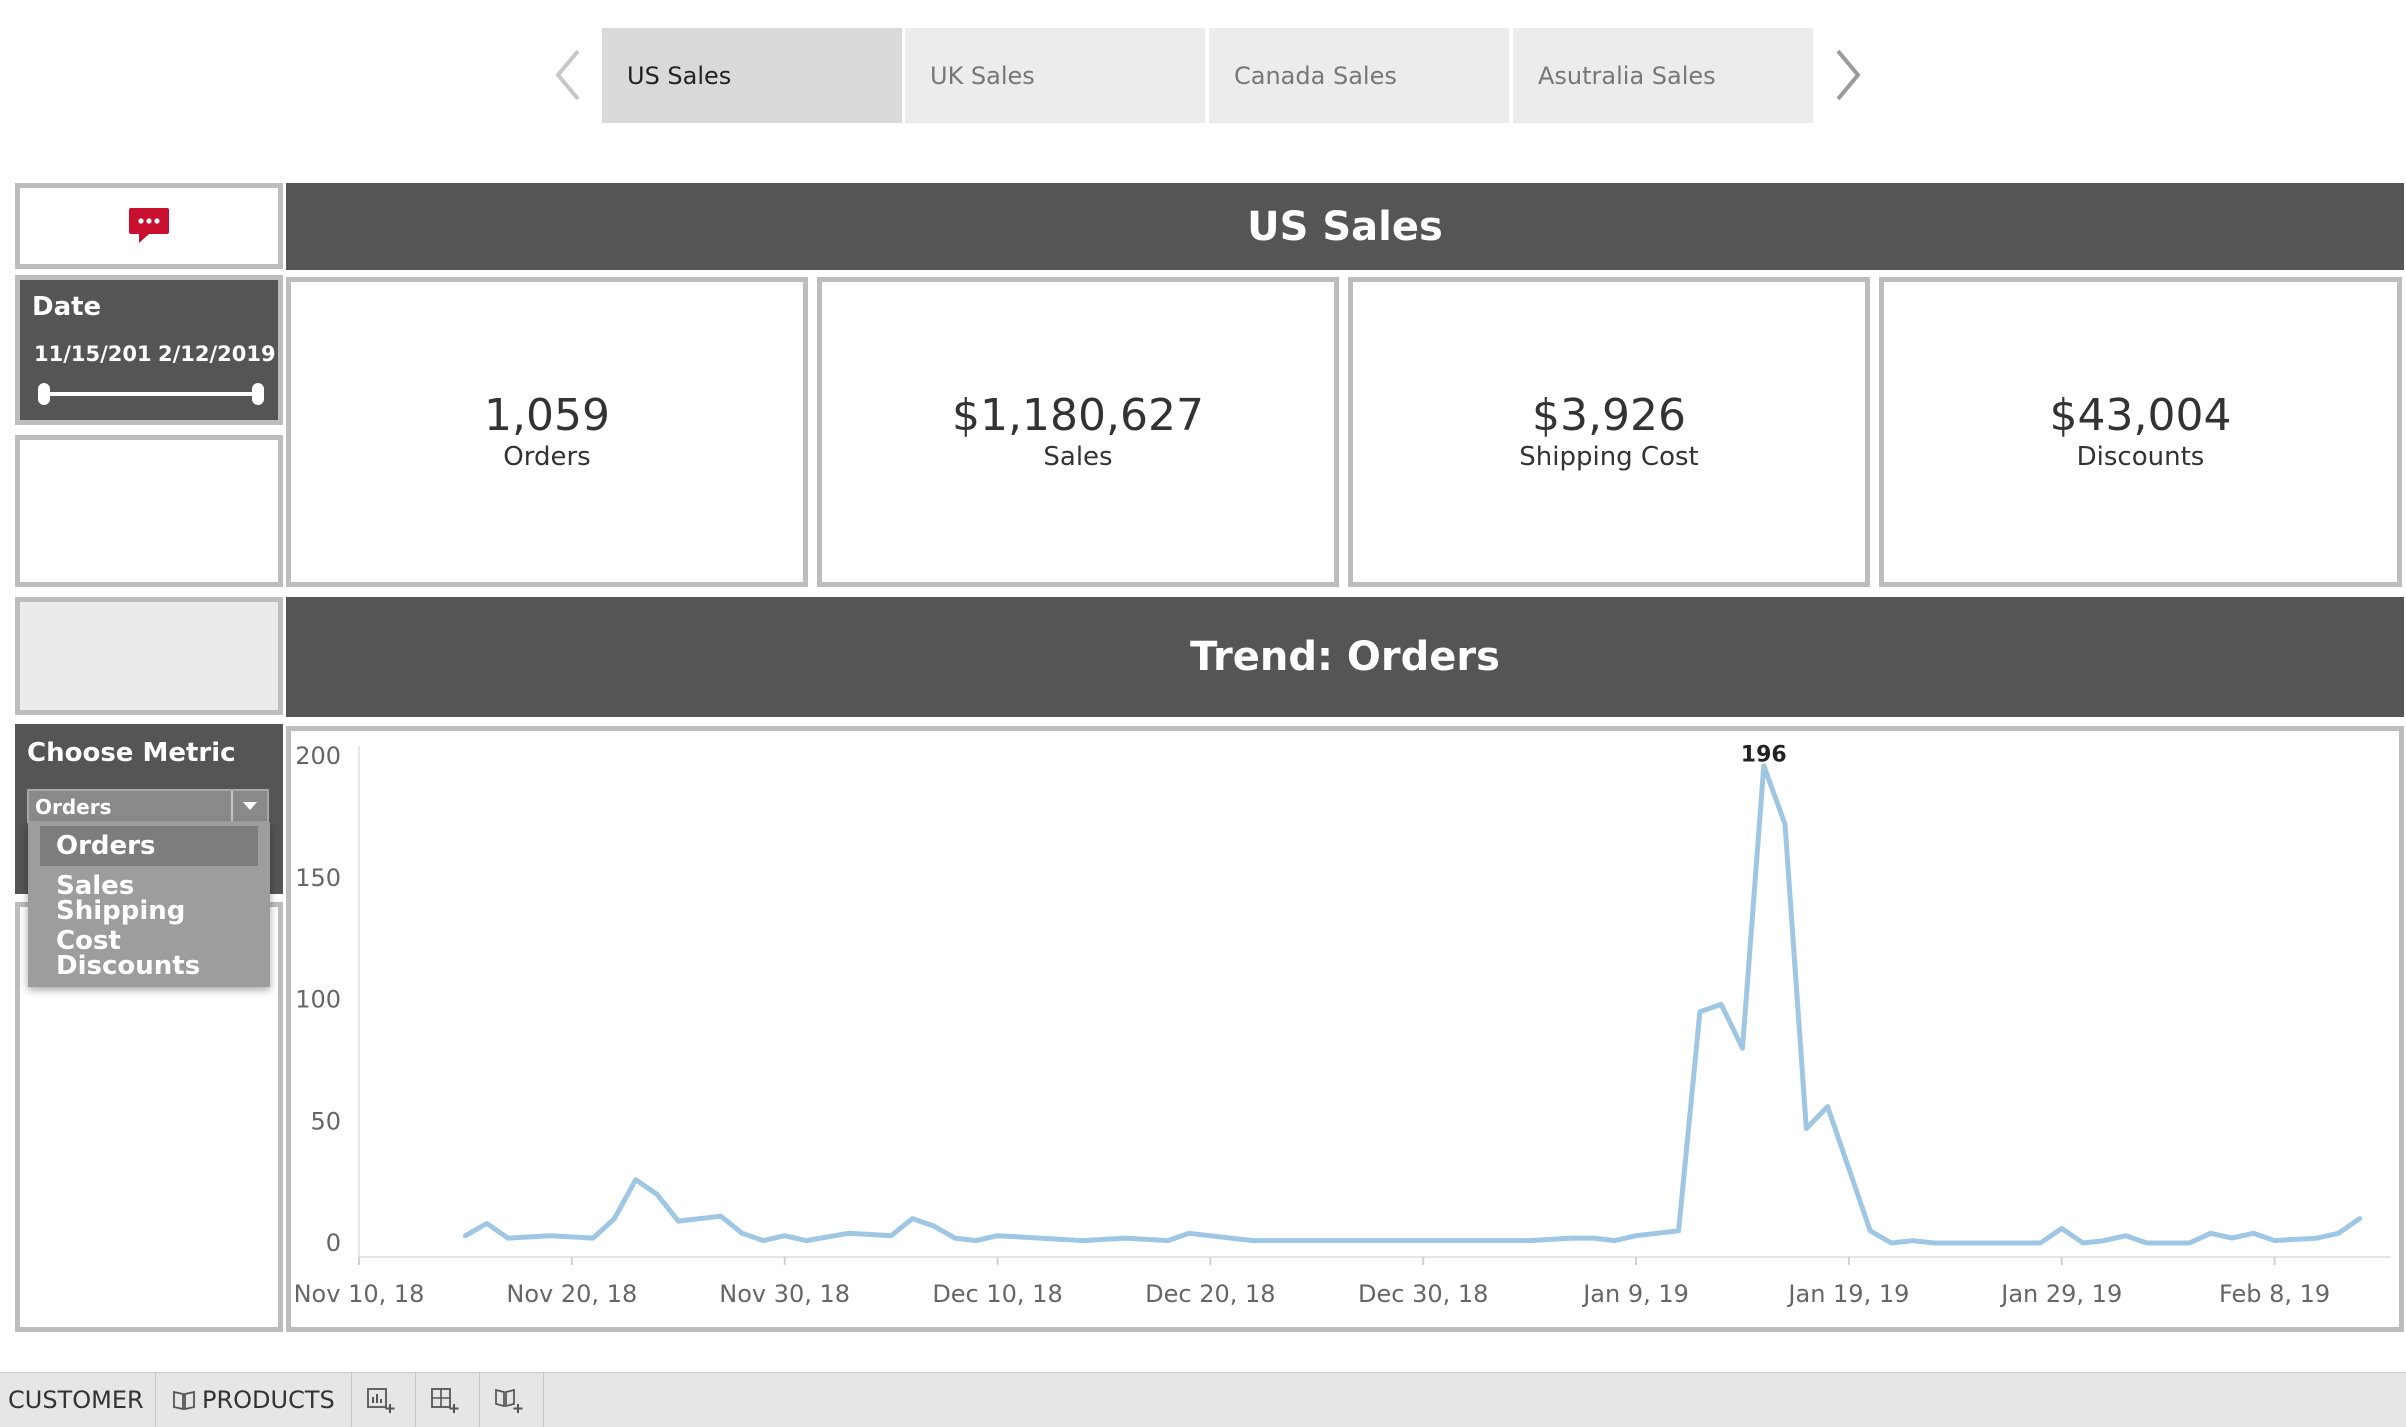 Image resolution: width=2406 pixels, height=1427 pixels. I want to click on kpi-sales: $1,180,627 Sales, so click(1078, 432).